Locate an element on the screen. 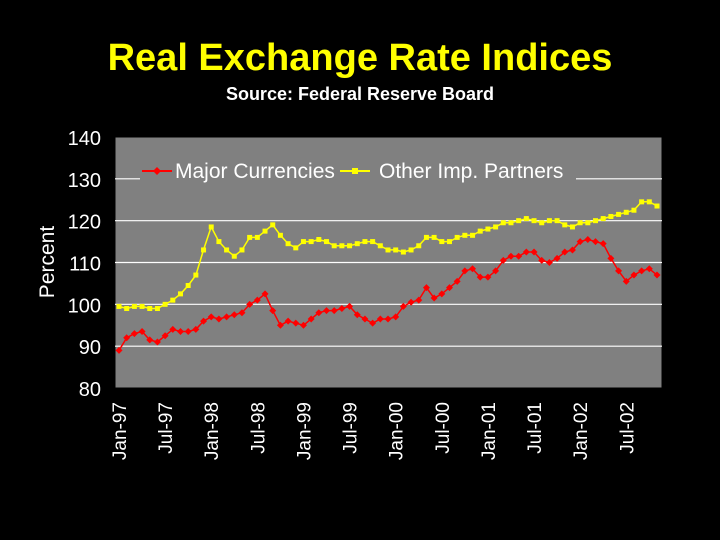 The image size is (720, 540). x-tick-label: Jul-97 is located at coordinates (166, 428).